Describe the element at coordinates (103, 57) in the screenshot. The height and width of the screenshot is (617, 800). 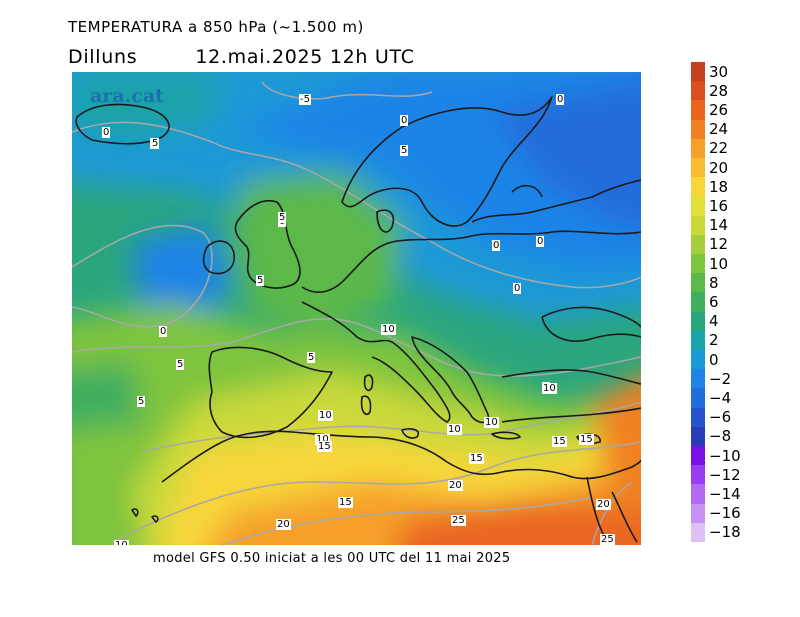
I see `forecast-day: Dilluns` at that location.